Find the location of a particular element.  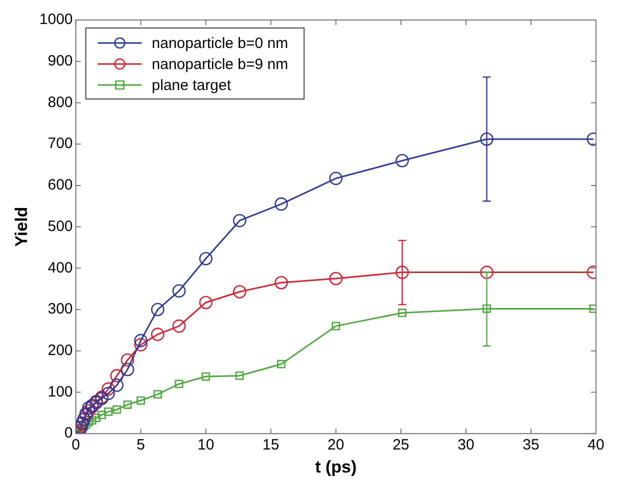

y-tick-label: 200 is located at coordinates (60, 351).